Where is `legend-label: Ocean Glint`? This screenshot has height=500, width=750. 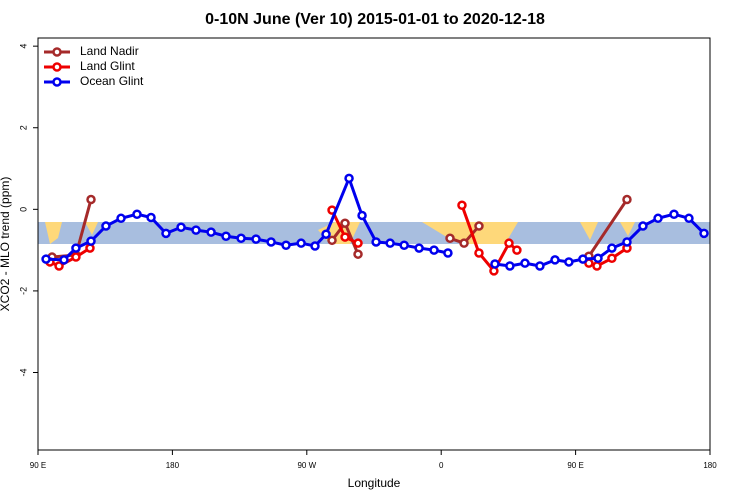
legend-label: Ocean Glint is located at coordinates (112, 81).